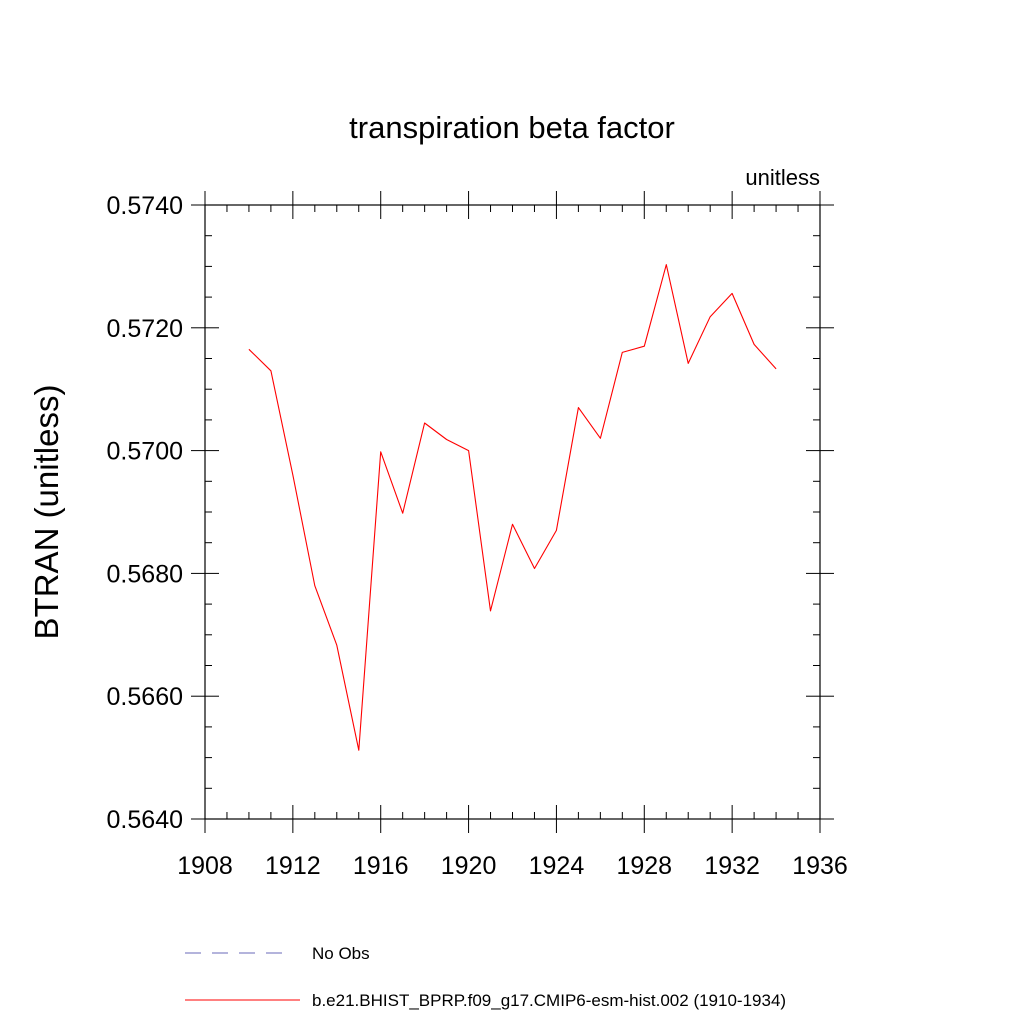 The width and height of the screenshot is (1024, 1024). What do you see at coordinates (512, 127) in the screenshot?
I see `chart-title: transpiration beta factor` at bounding box center [512, 127].